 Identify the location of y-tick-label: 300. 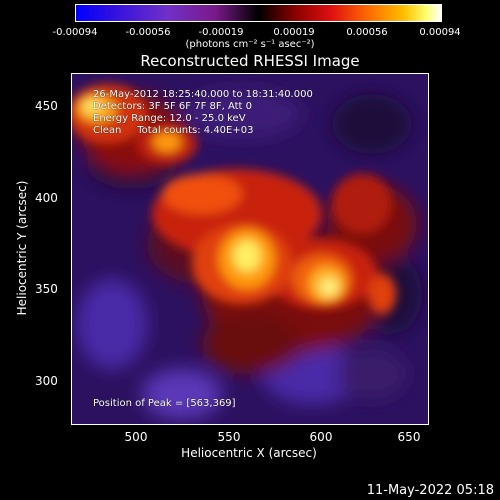
(46, 381).